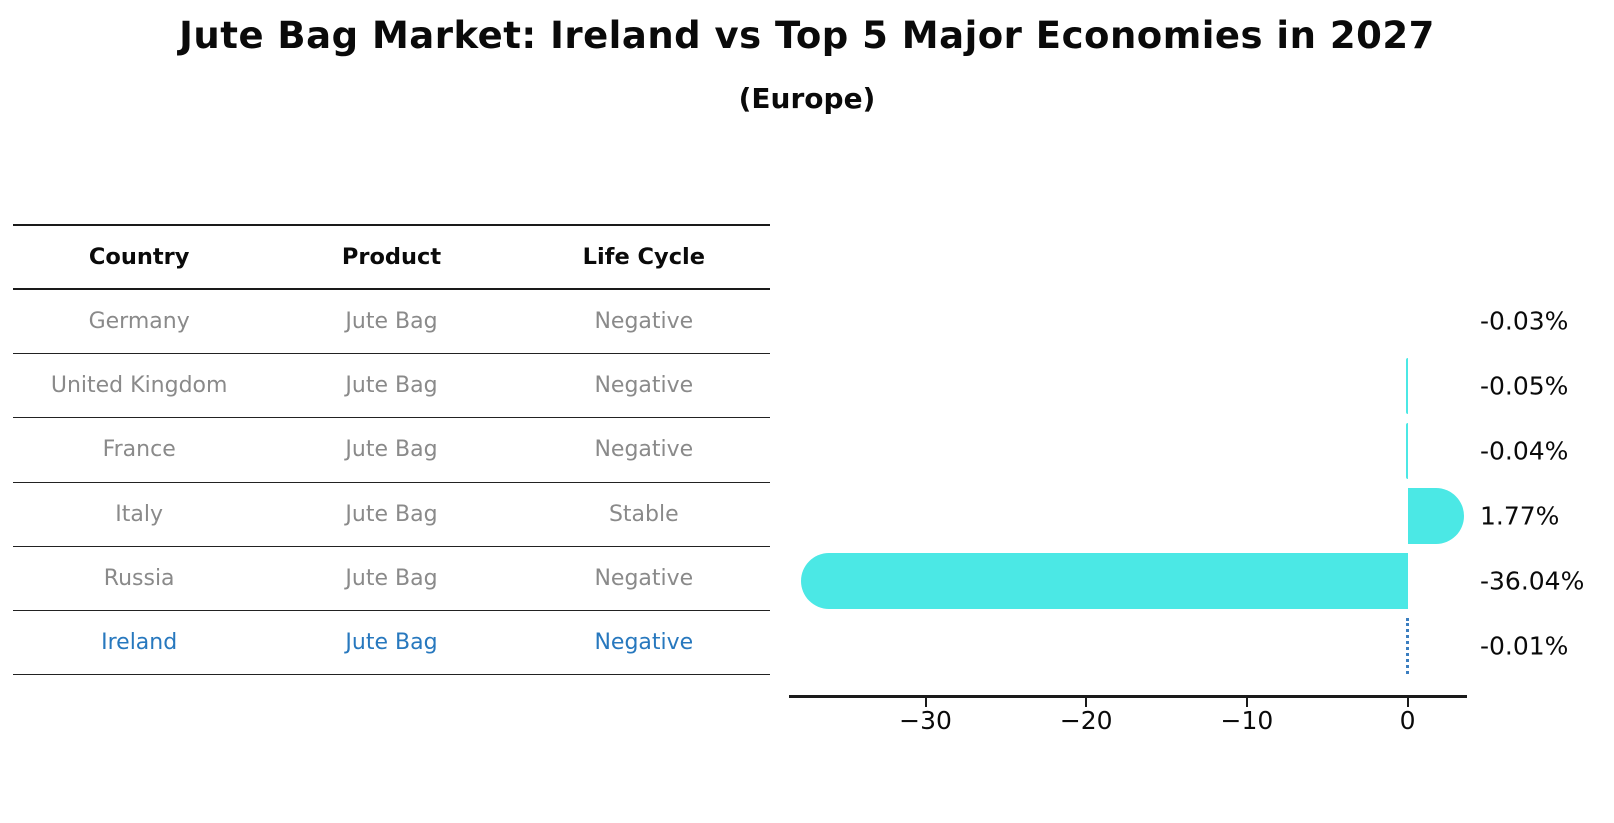 This screenshot has width=1614, height=823. Describe the element at coordinates (1247, 720) in the screenshot. I see `x-axis-tick-label--10: −10` at that location.